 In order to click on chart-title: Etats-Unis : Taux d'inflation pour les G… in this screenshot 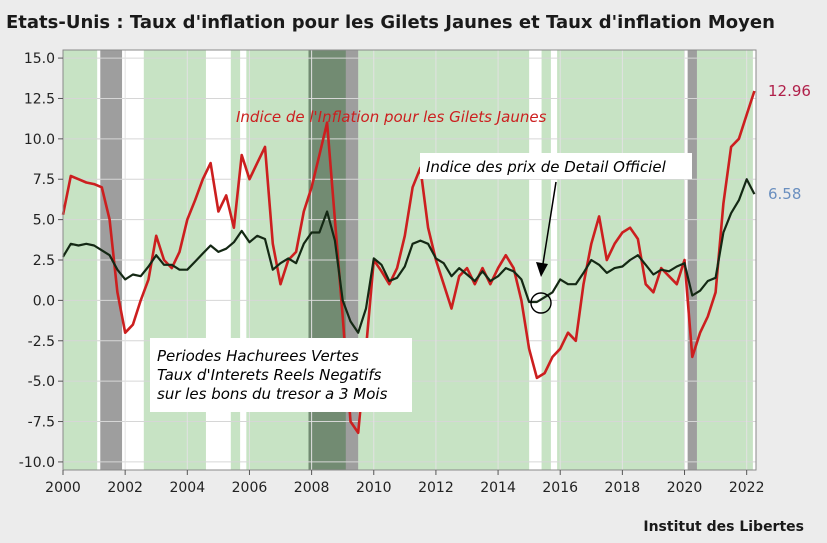, I will do `click(390, 22)`.